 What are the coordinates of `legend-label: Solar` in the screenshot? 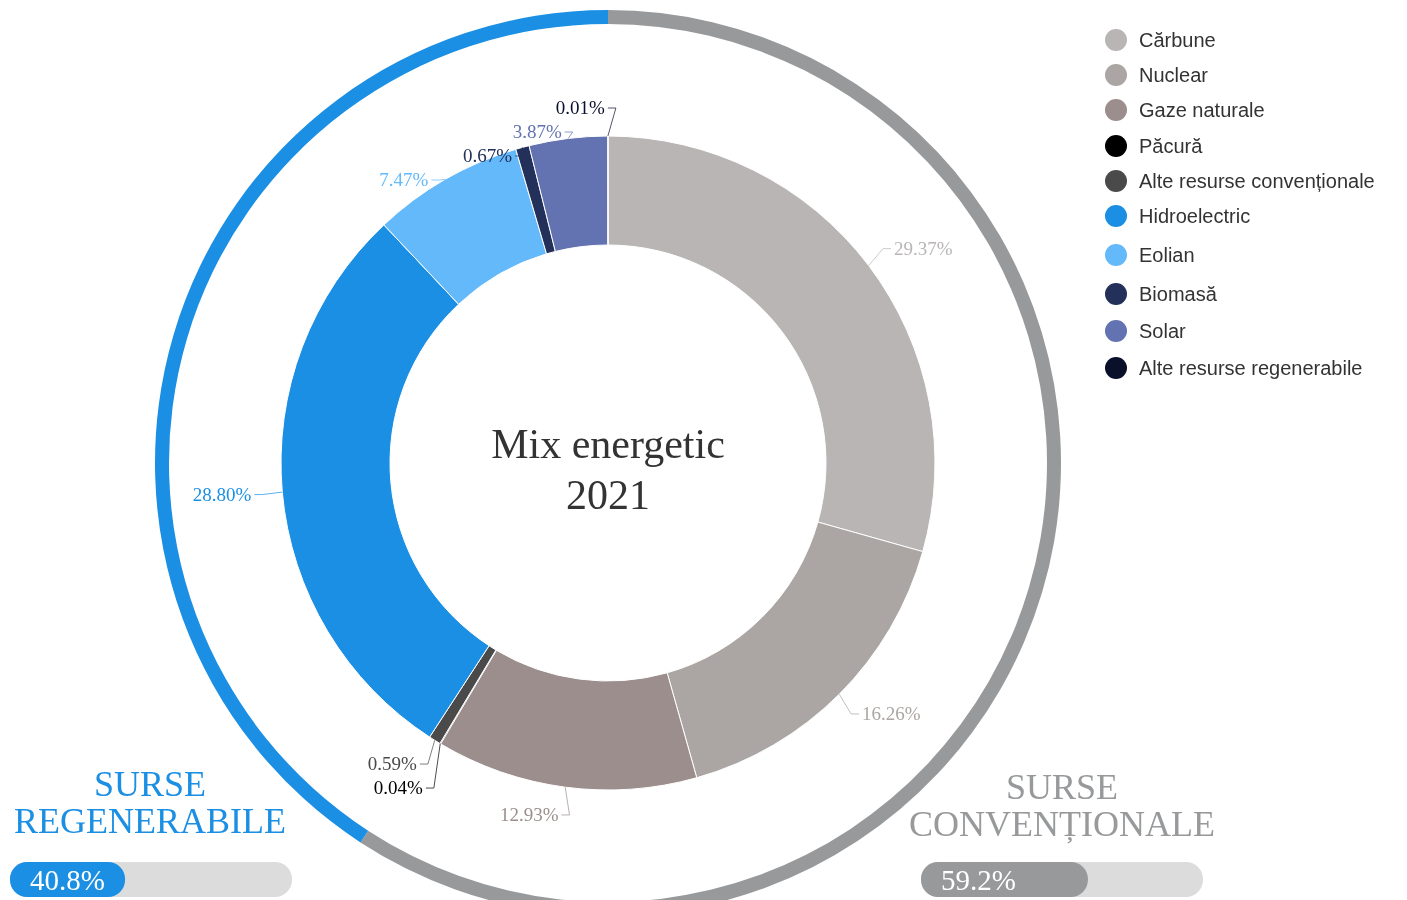 It's located at (1163, 331).